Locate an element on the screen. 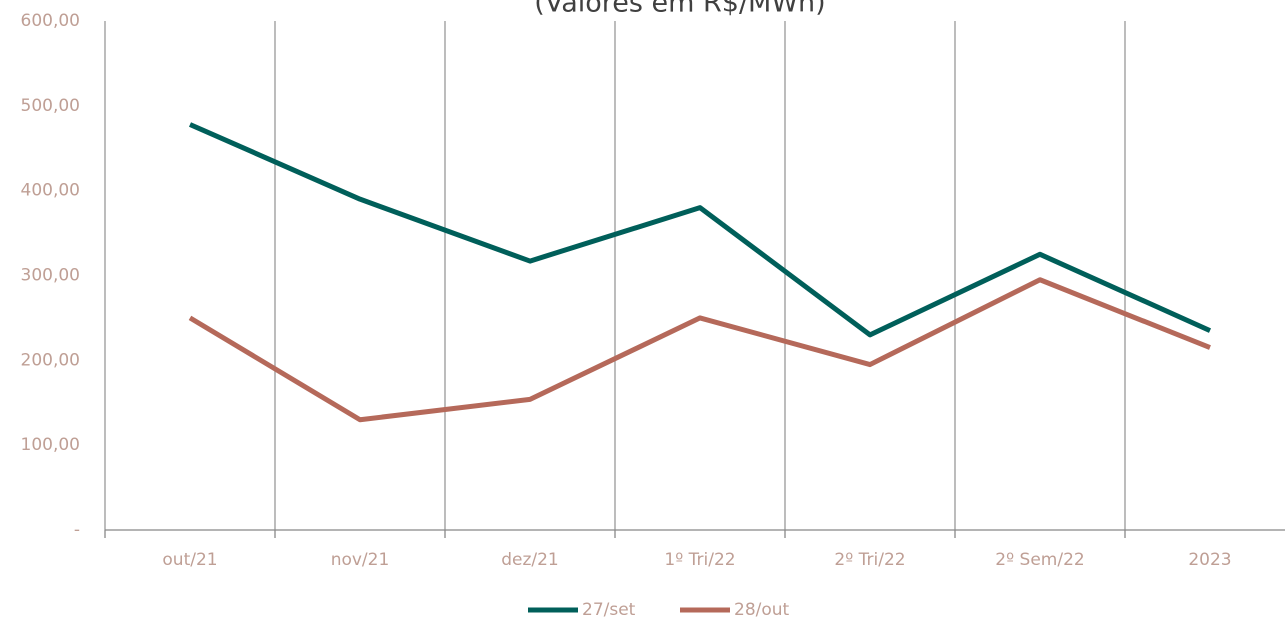  y-tick-label: 400,00 is located at coordinates (50, 191).